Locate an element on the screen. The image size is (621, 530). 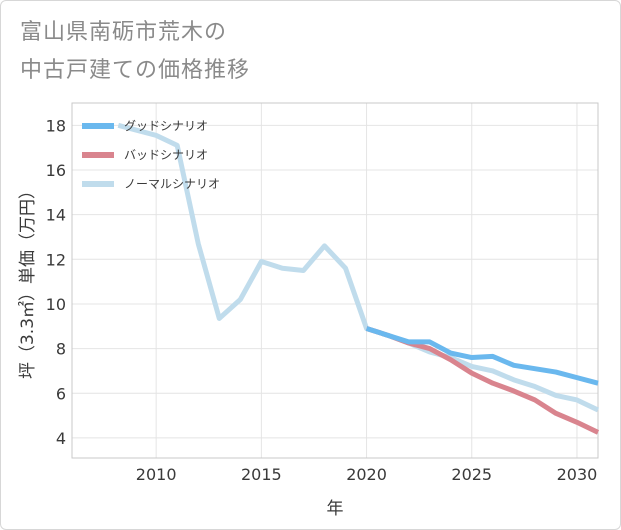
chart-title-line-1: 富山県南砺市荒木の is located at coordinates (124, 32).